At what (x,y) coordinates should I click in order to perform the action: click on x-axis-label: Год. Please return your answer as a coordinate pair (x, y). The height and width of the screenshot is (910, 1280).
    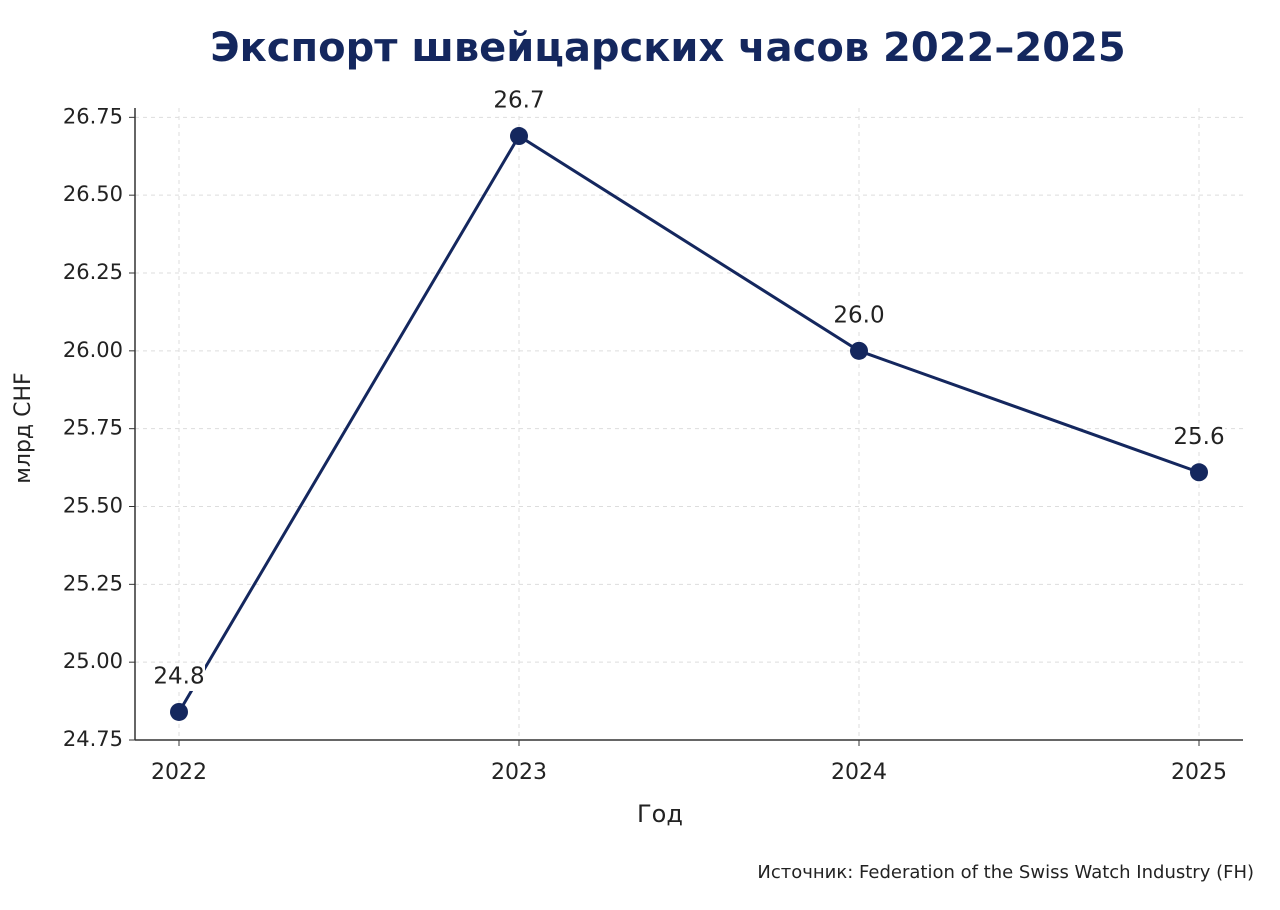
    Looking at the image, I should click on (660, 814).